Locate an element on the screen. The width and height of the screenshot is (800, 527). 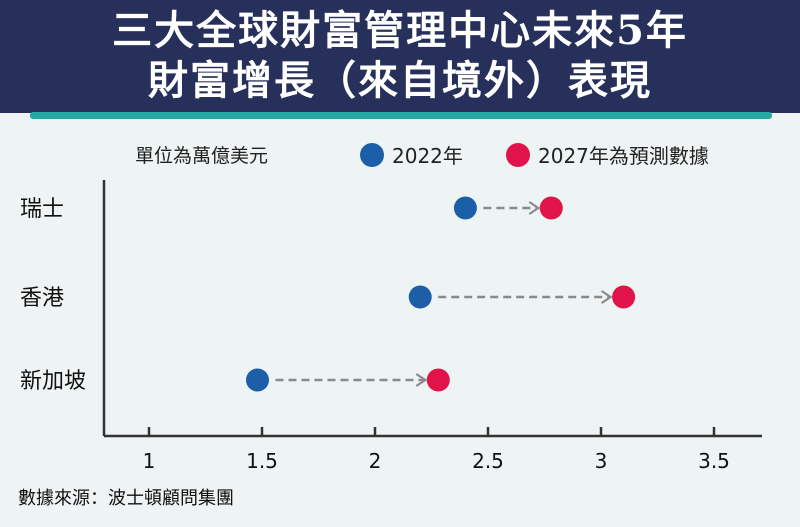
x-tick-label-1: 1.5 is located at coordinates (262, 461).